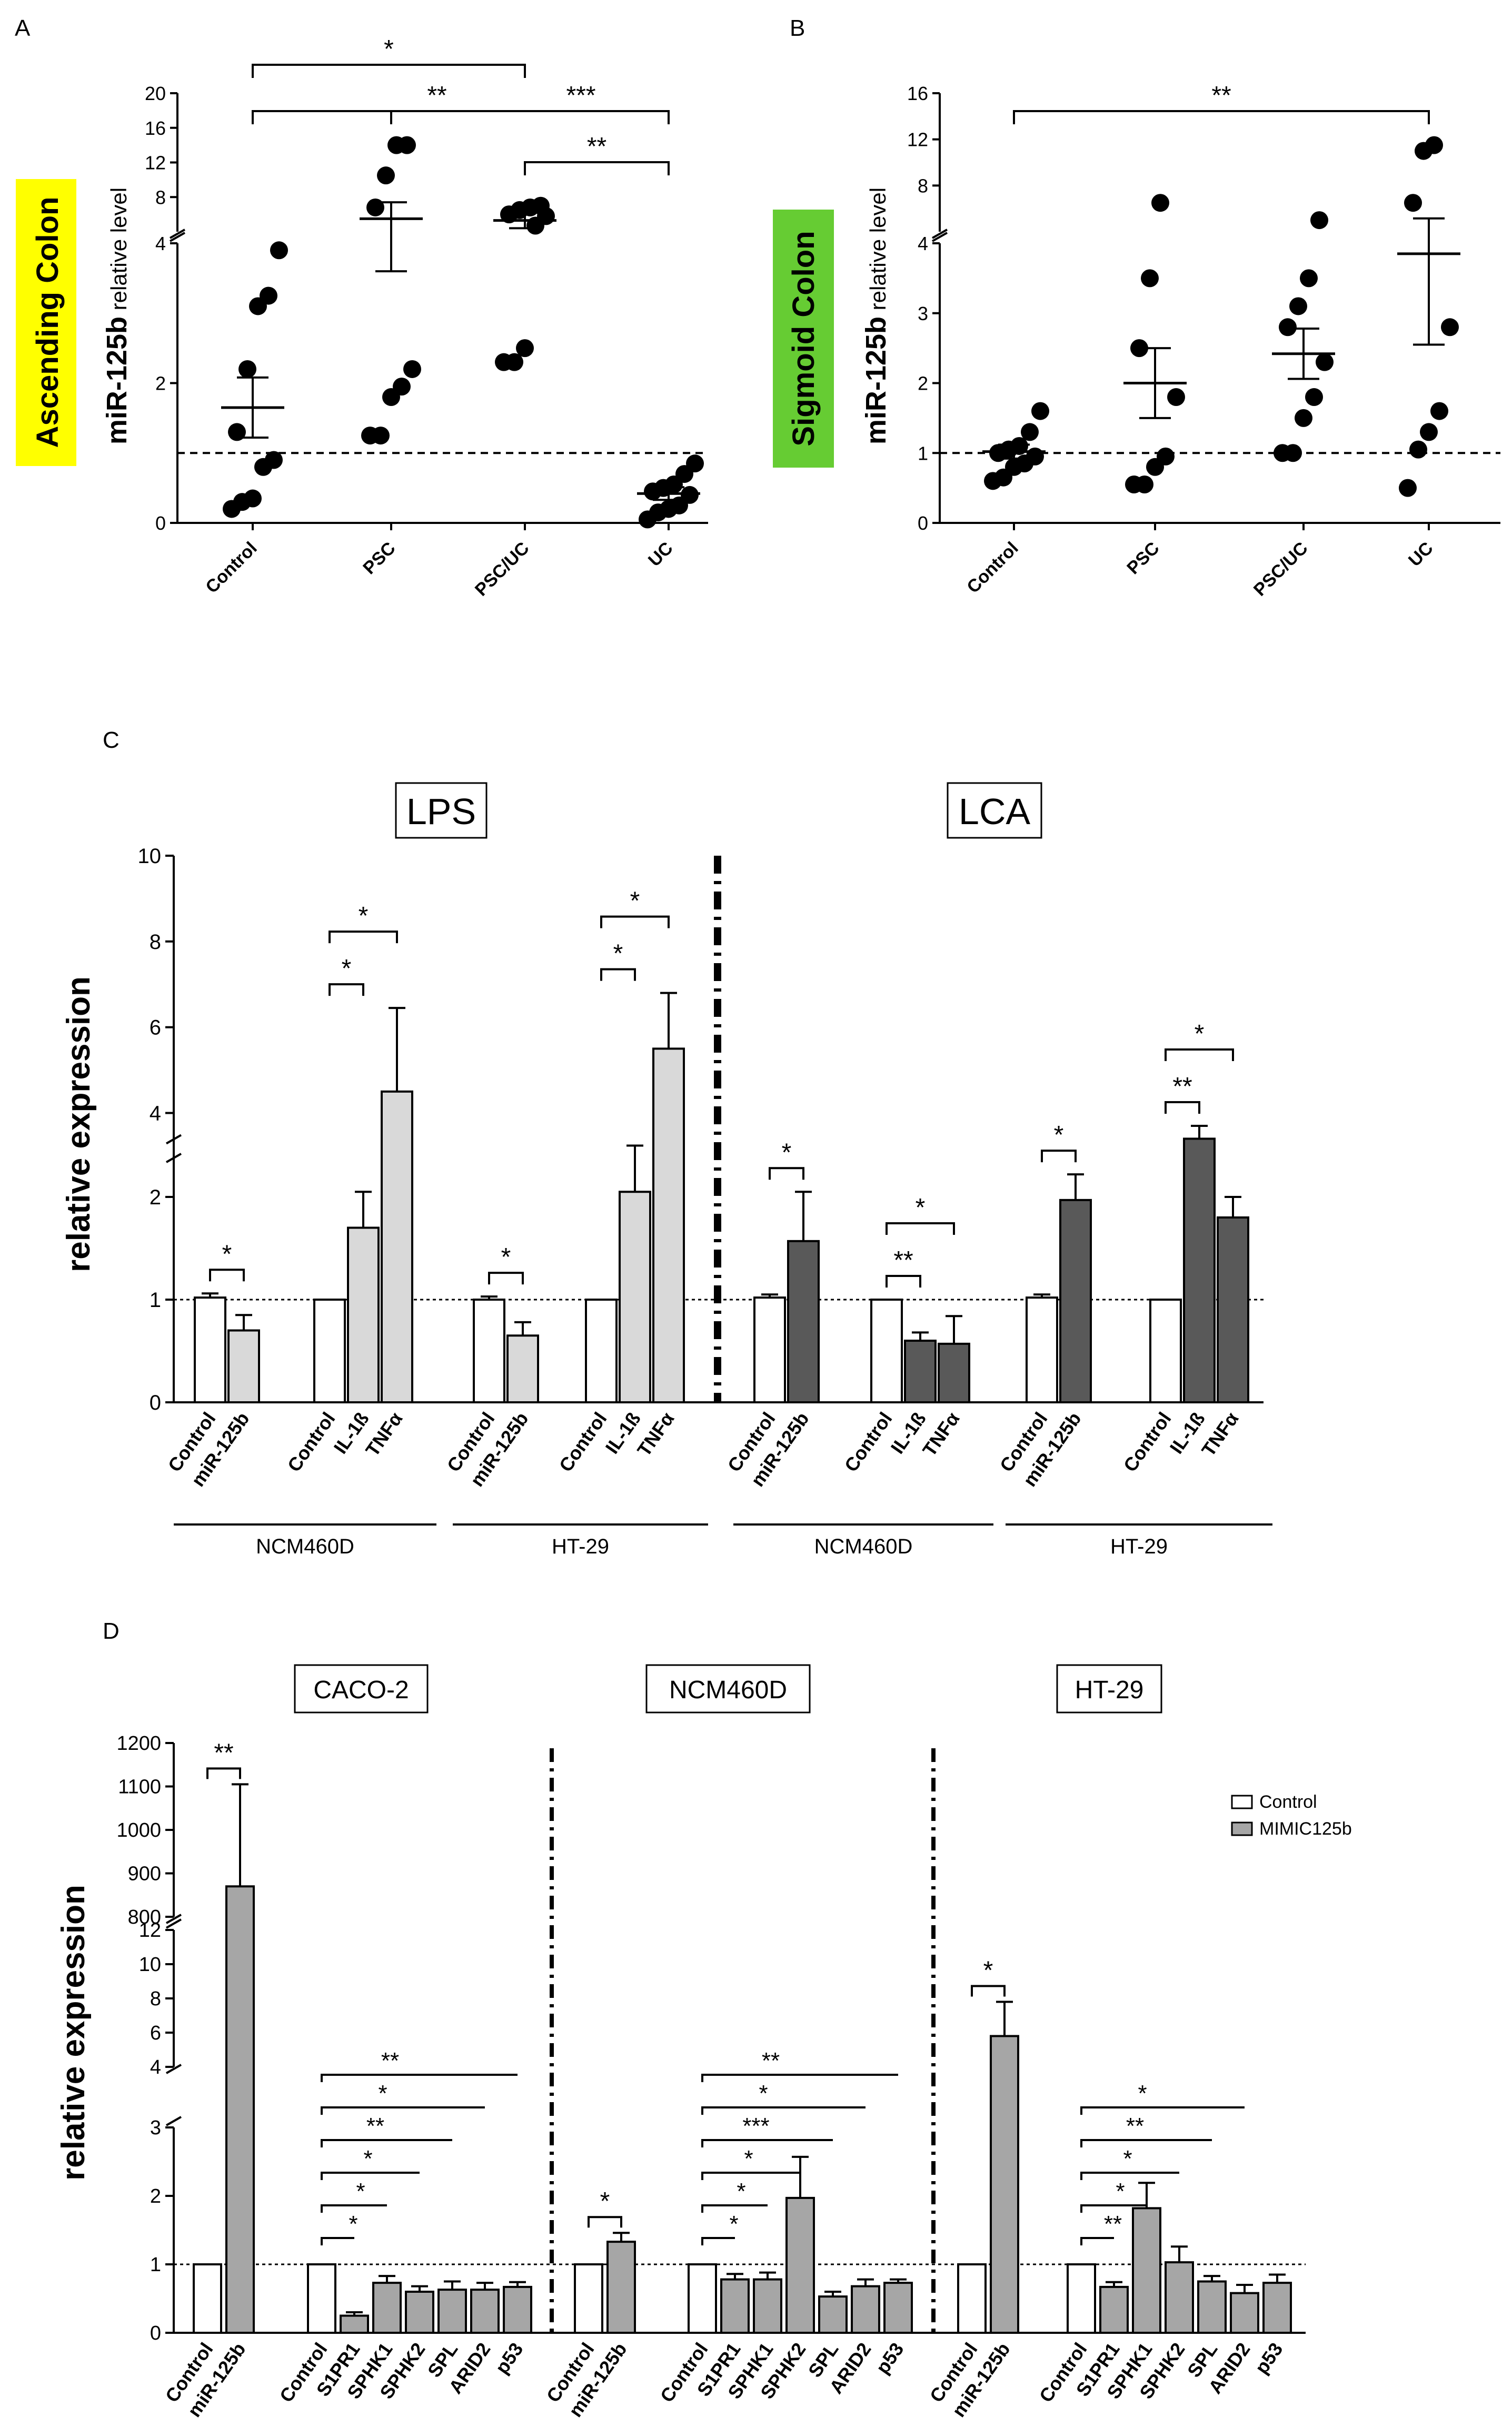 This screenshot has width=1512, height=2426. What do you see at coordinates (1245, 2313) in the screenshot?
I see `bar-ht-29-gene-arid2` at bounding box center [1245, 2313].